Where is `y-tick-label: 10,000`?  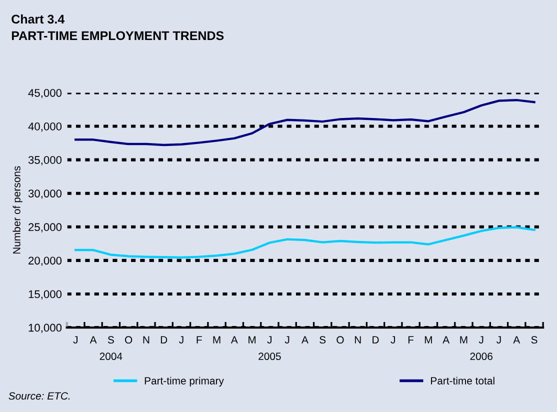 y-tick-label: 10,000 is located at coordinates (45, 328).